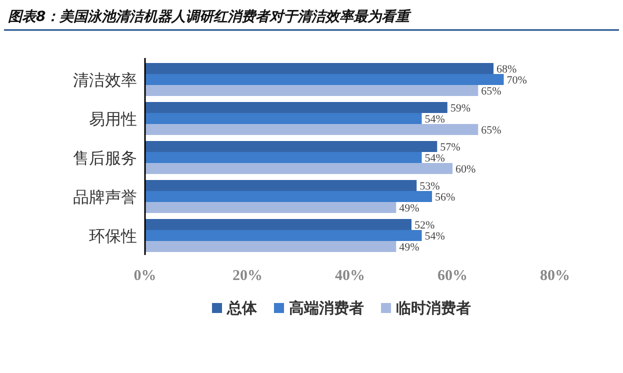 This screenshot has height=373, width=623. Describe the element at coordinates (555, 276) in the screenshot. I see `x-tick-label: 80%` at that location.